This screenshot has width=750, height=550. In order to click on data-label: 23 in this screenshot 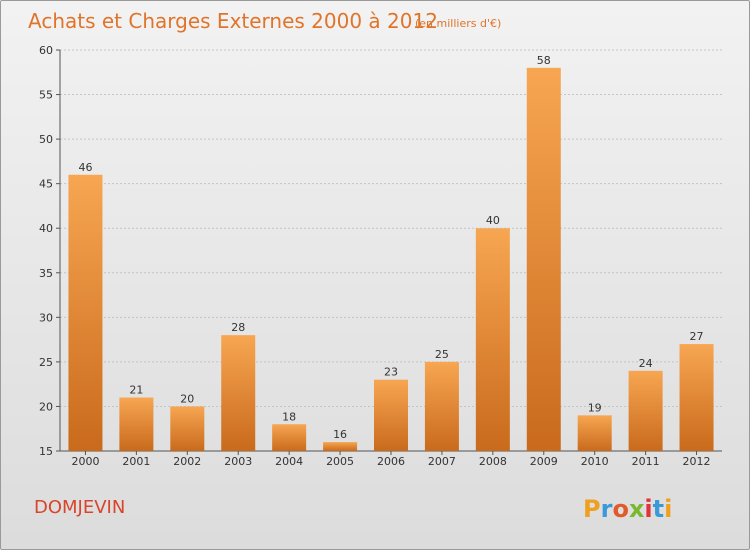, I will do `click(391, 372)`.